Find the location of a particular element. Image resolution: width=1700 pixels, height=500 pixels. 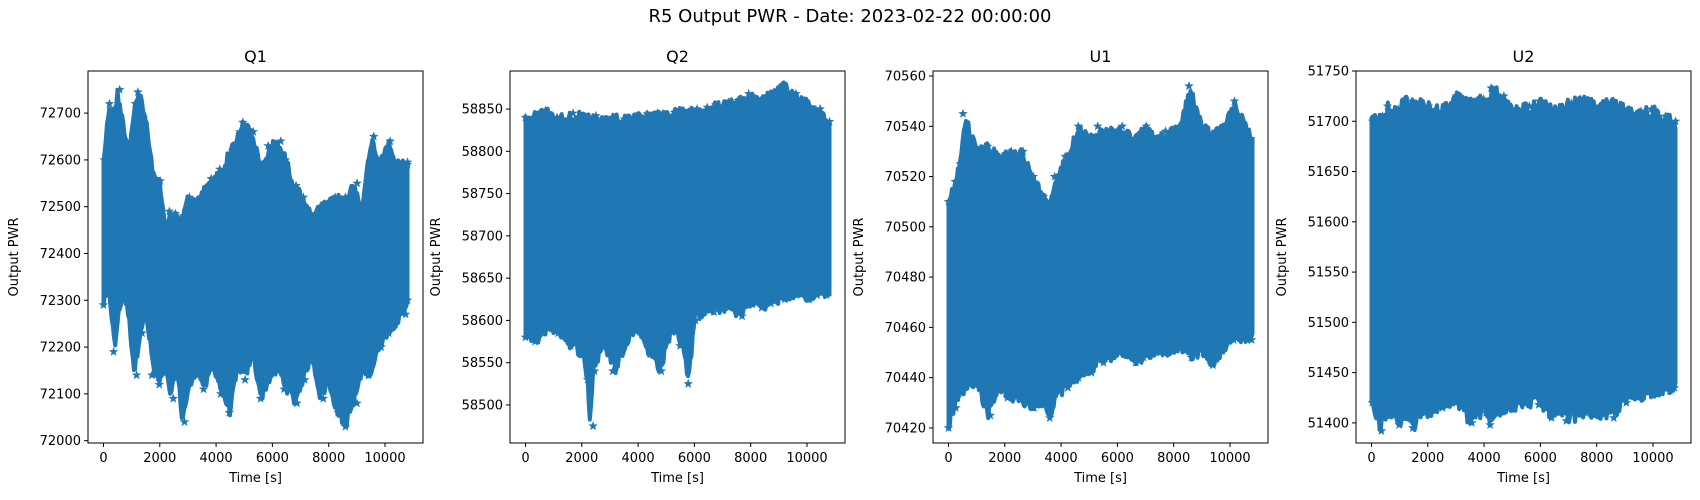

y-tick-label: 58750 is located at coordinates (482, 194).